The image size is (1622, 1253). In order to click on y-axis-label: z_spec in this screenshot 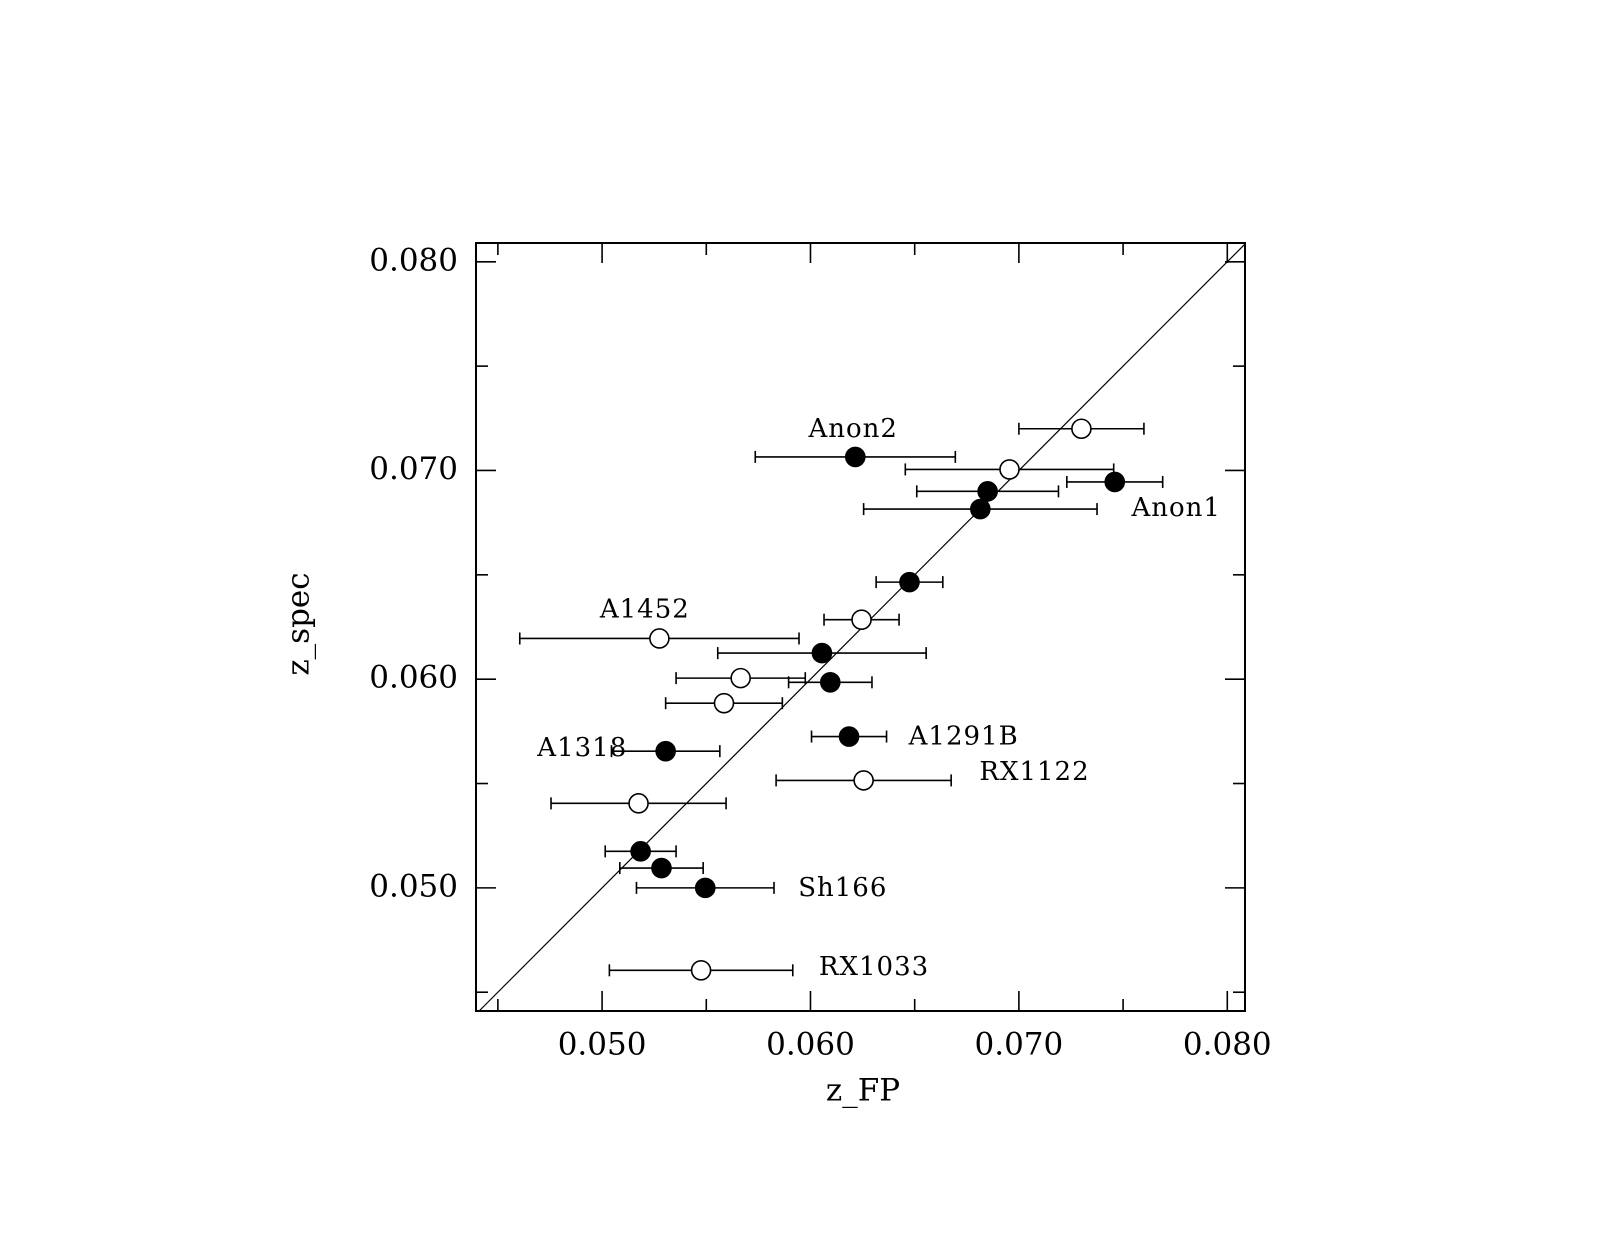, I will do `click(299, 623)`.